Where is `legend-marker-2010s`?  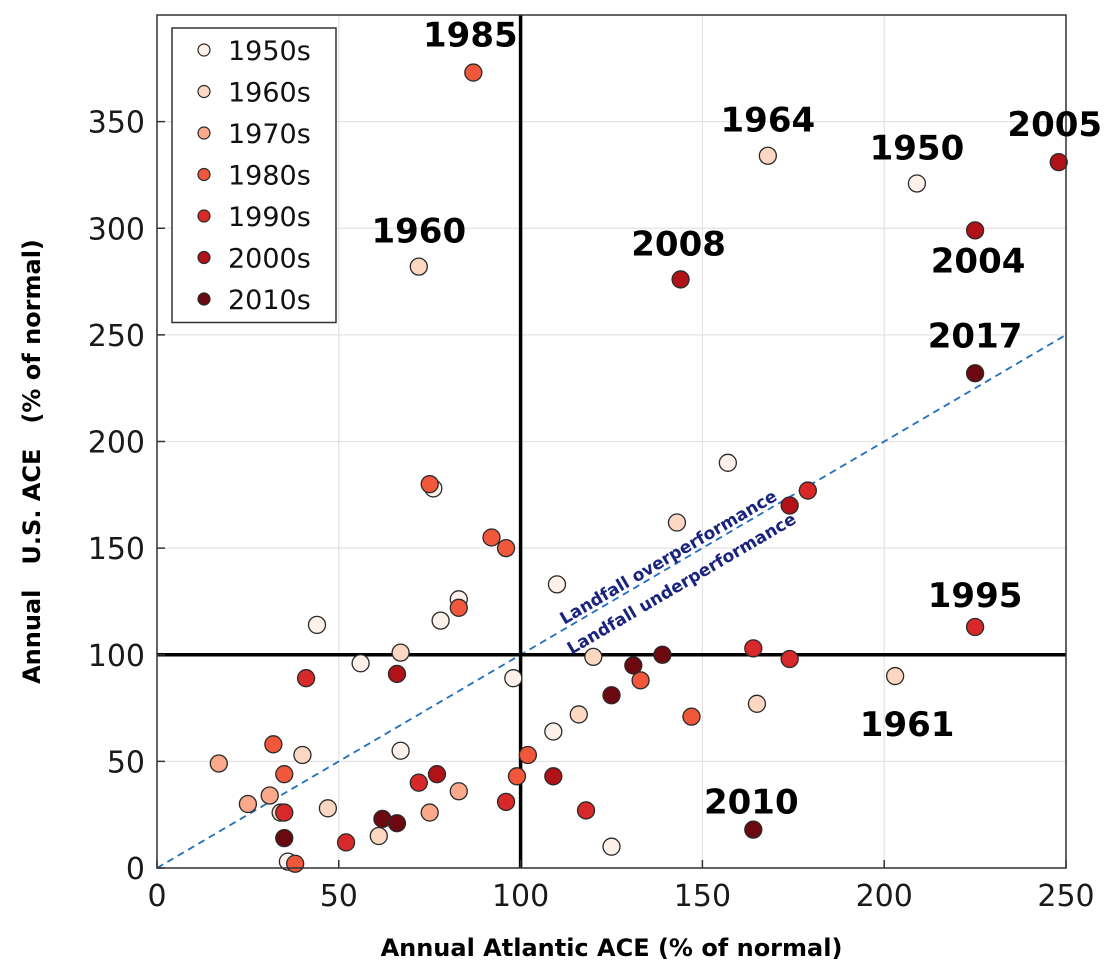
legend-marker-2010s is located at coordinates (204, 299).